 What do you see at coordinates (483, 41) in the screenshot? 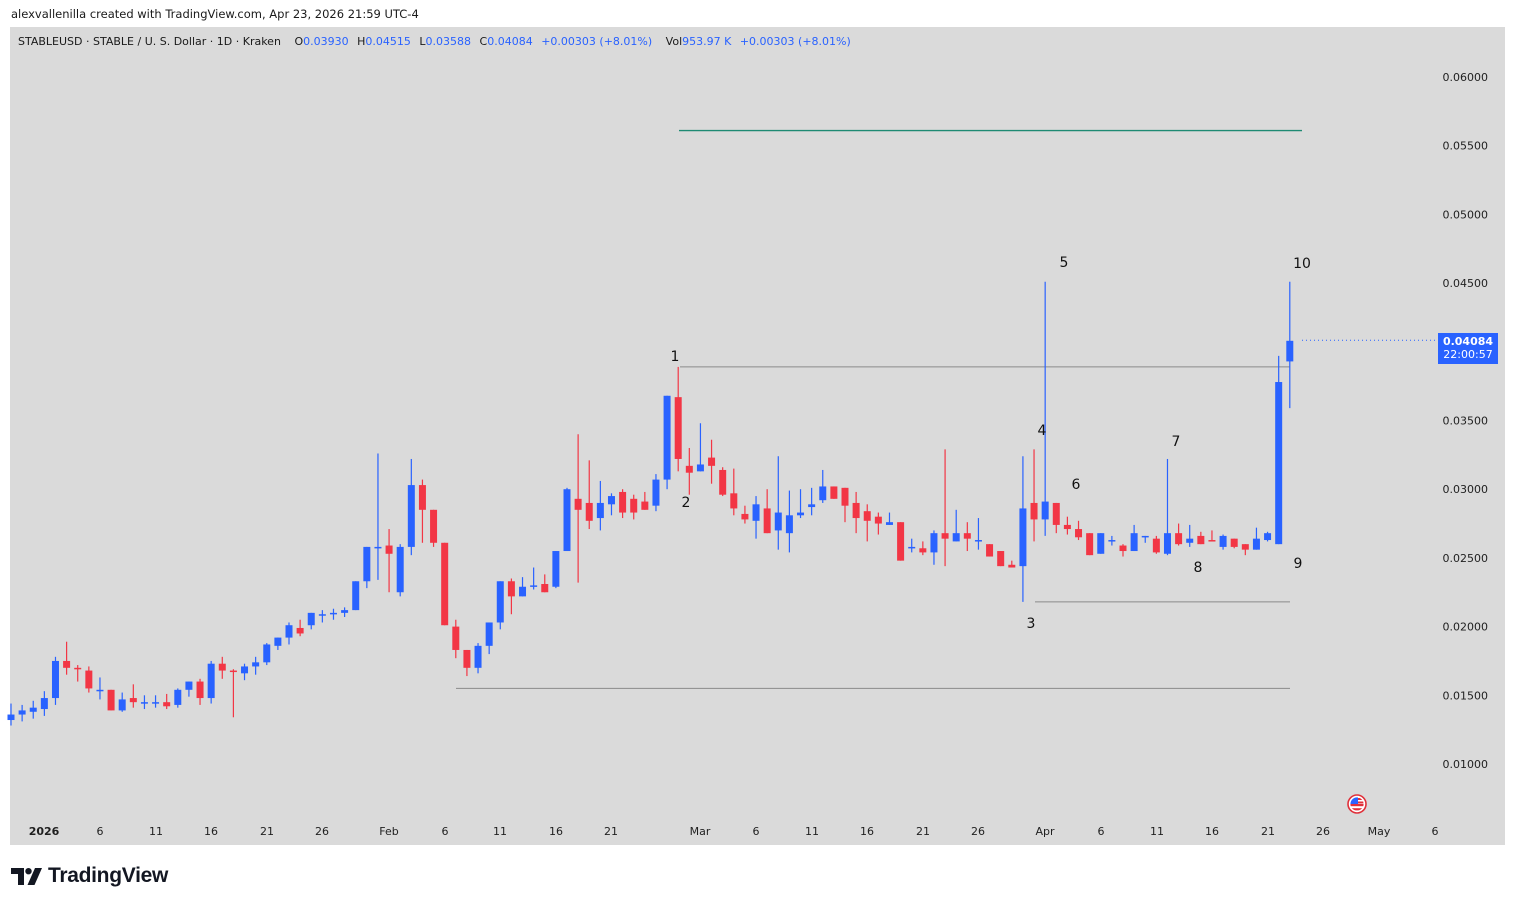
I see `close-label: C` at bounding box center [483, 41].